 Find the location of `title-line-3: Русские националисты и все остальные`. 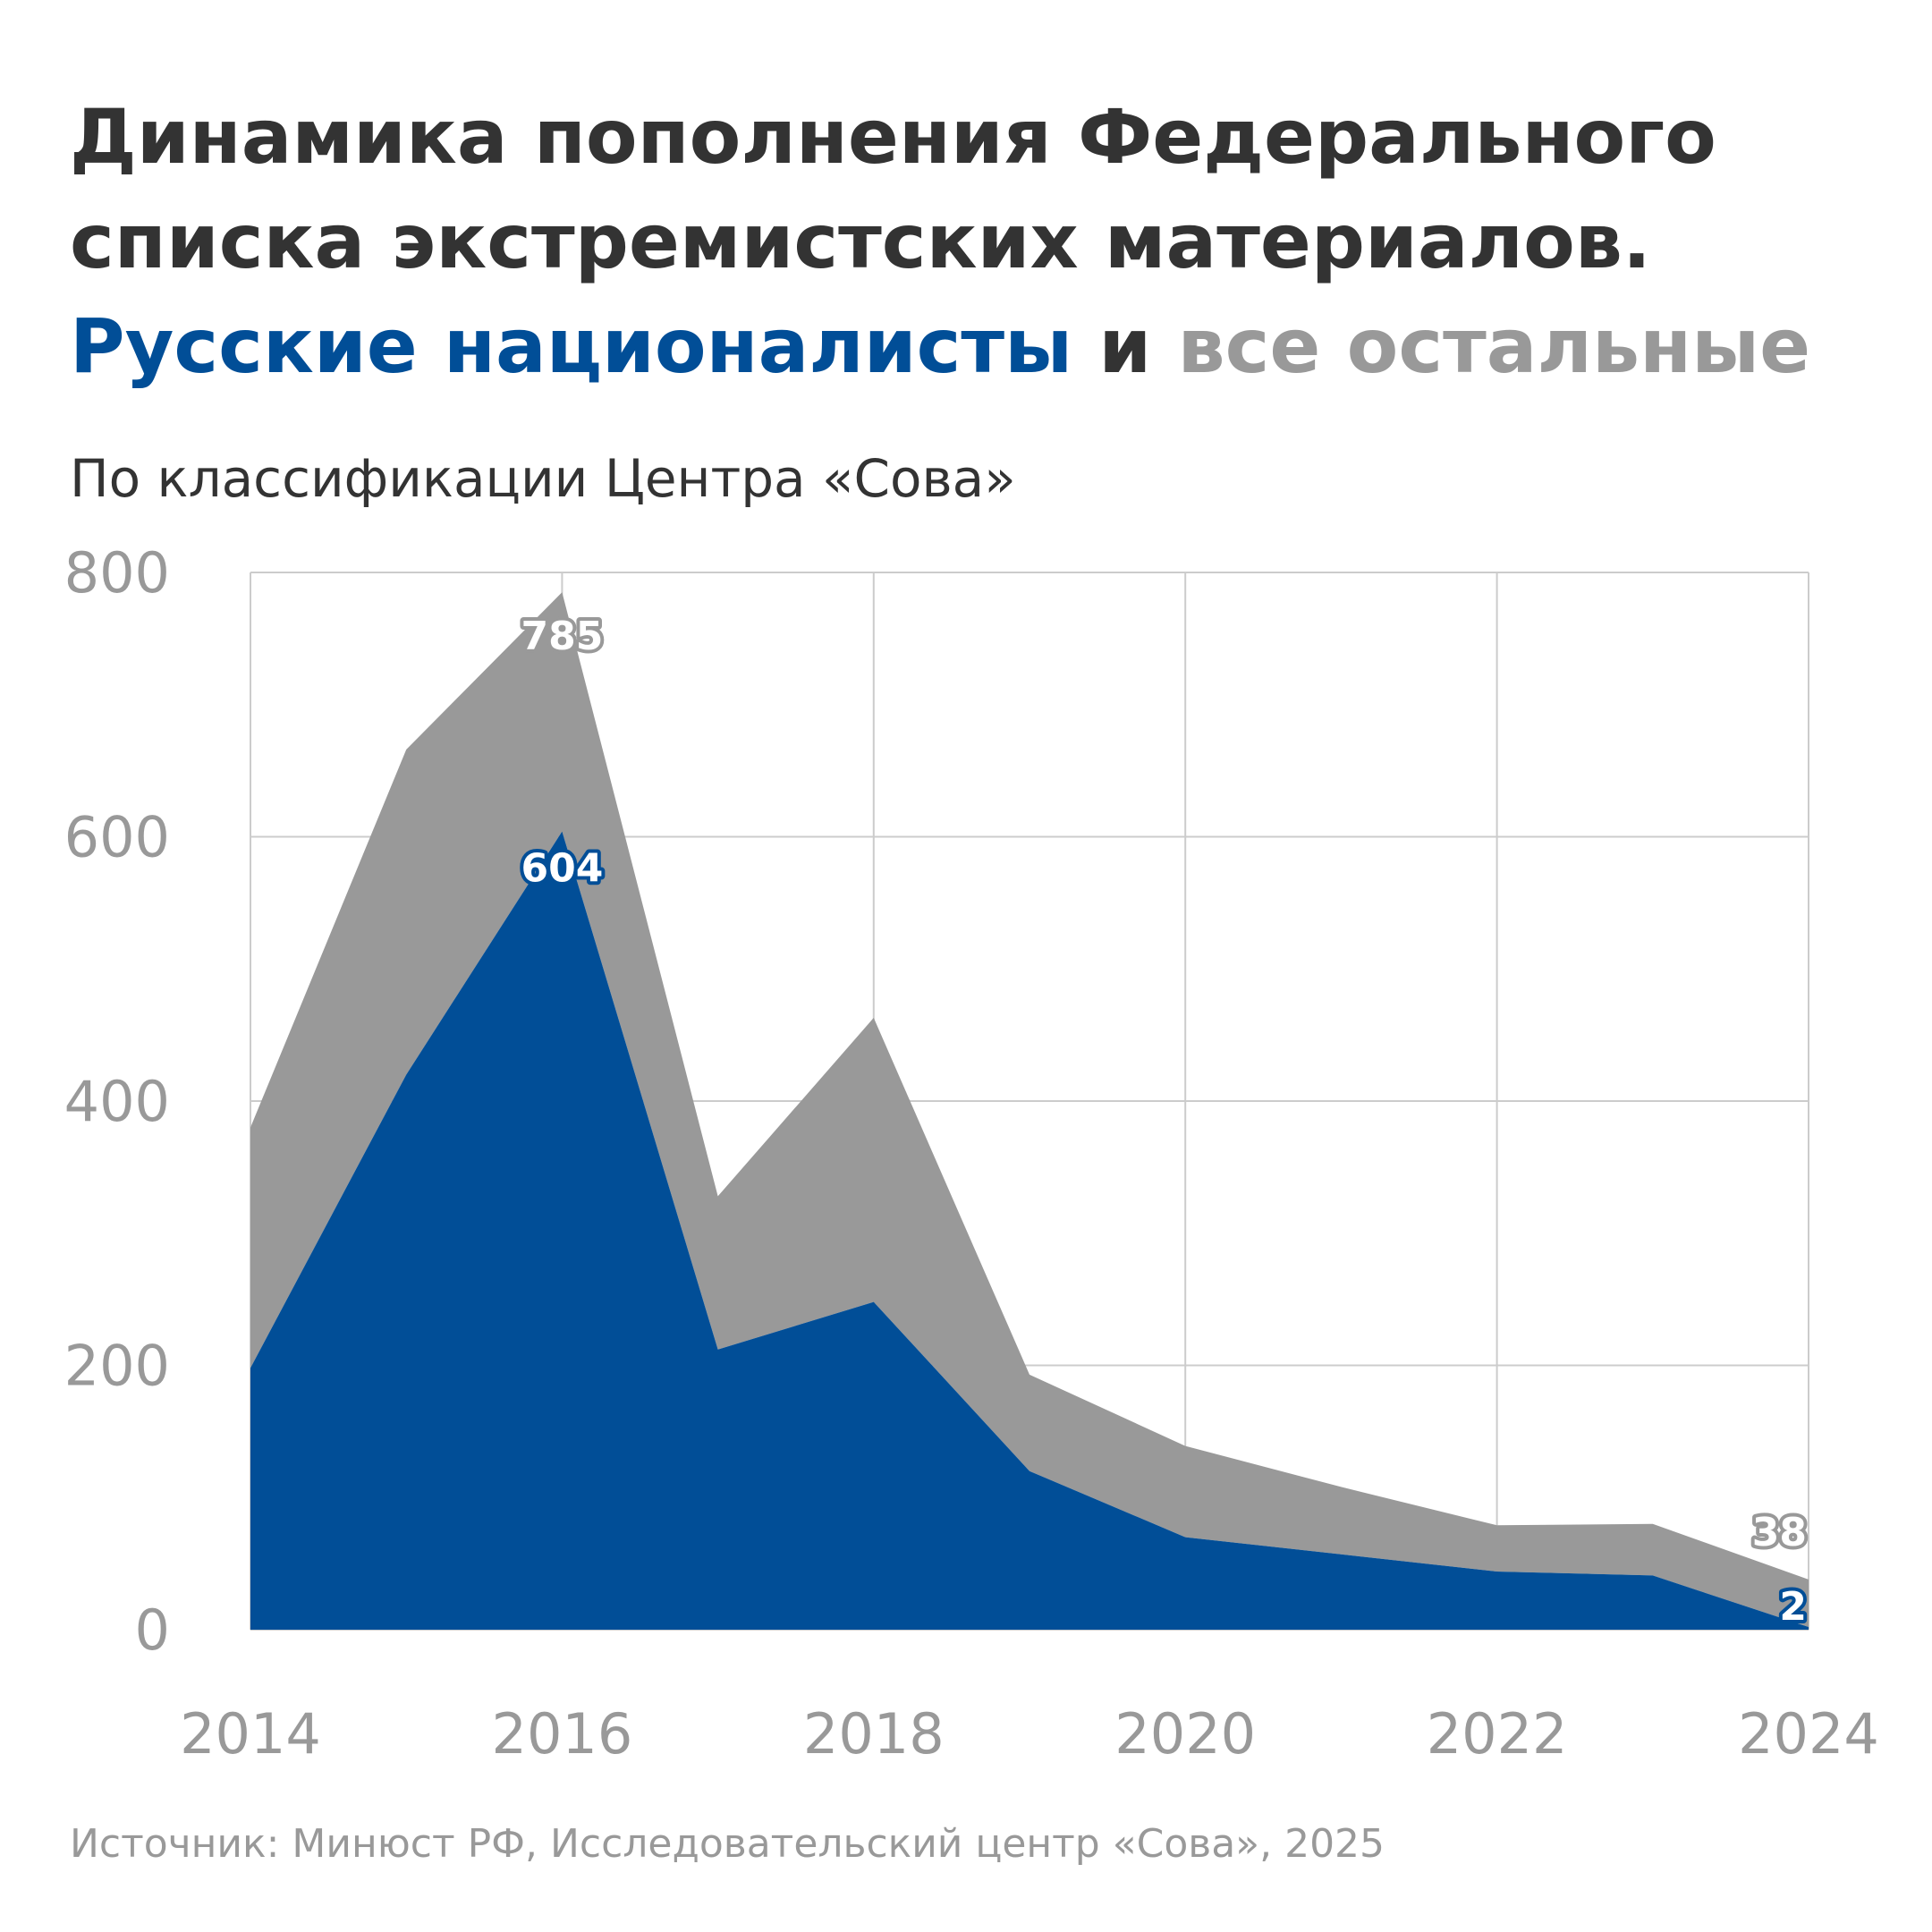

title-line-3: Русские националисты и все остальные is located at coordinates (940, 346).